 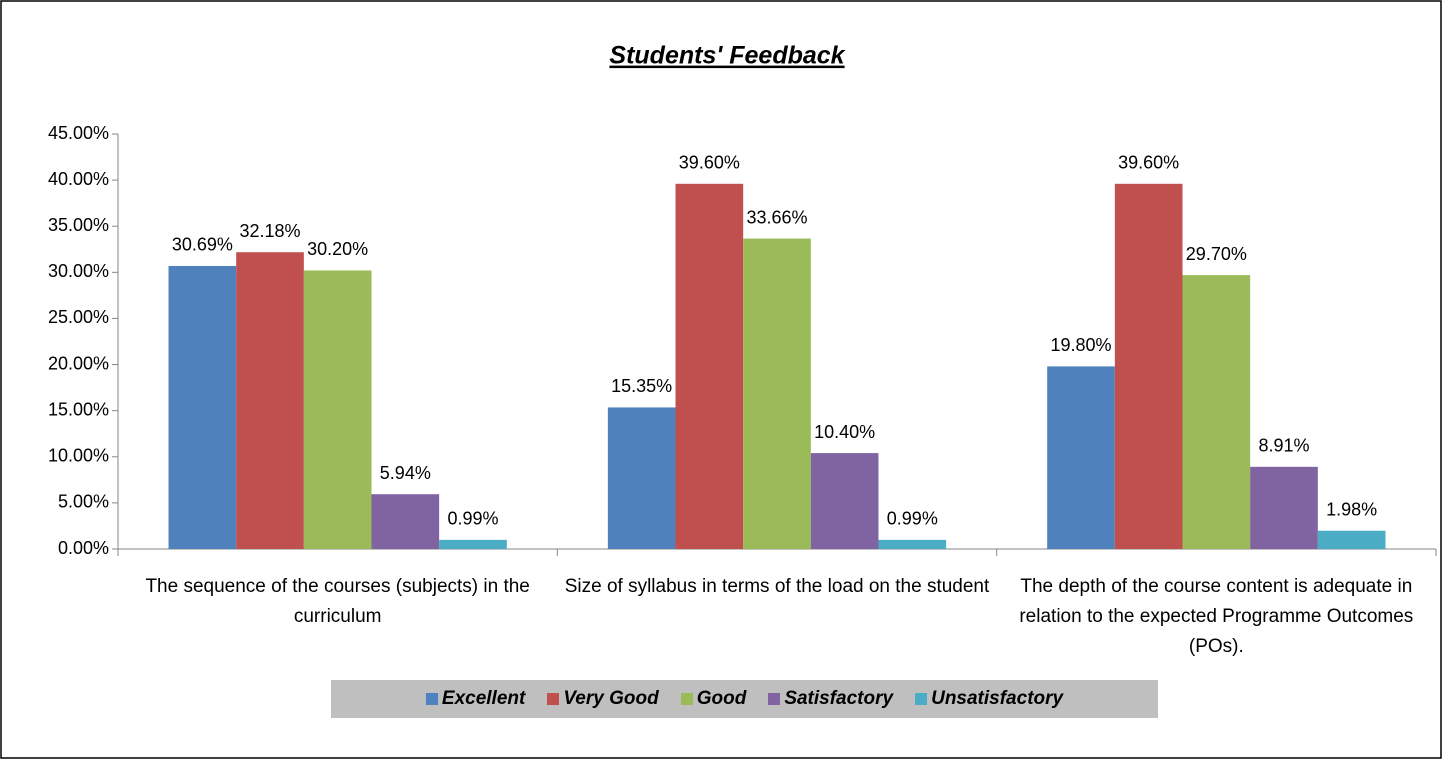 I want to click on legend-item: Satisfactory, so click(x=830, y=699).